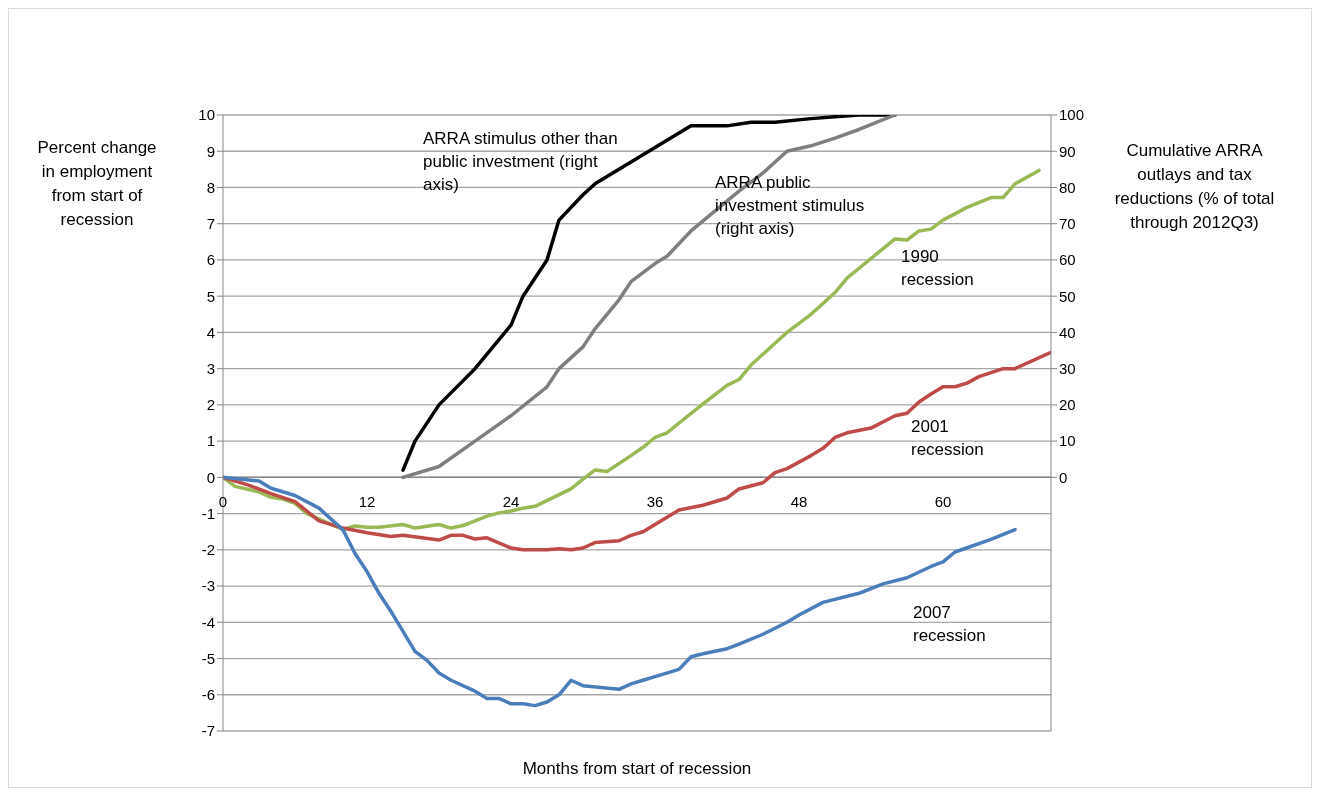  Describe the element at coordinates (1067, 405) in the screenshot. I see `y2-tick-label: 20` at that location.